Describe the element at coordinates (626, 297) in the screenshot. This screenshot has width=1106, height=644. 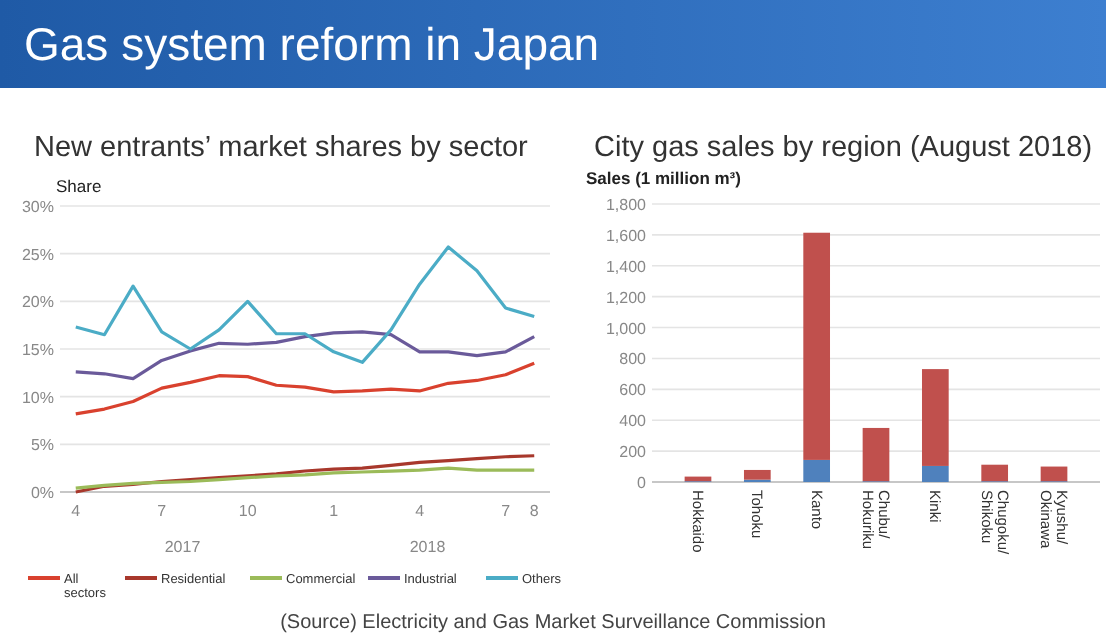
I see `y-tick-label: 1,200` at that location.